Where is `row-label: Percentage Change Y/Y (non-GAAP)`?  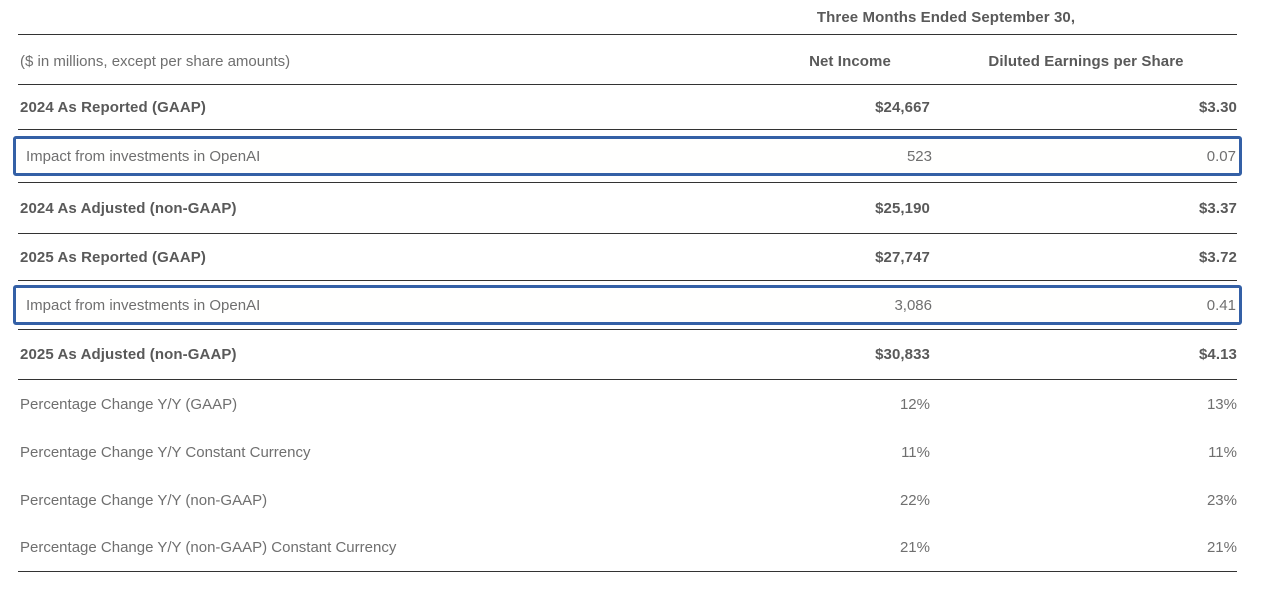 row-label: Percentage Change Y/Y (non-GAAP) is located at coordinates (144, 500).